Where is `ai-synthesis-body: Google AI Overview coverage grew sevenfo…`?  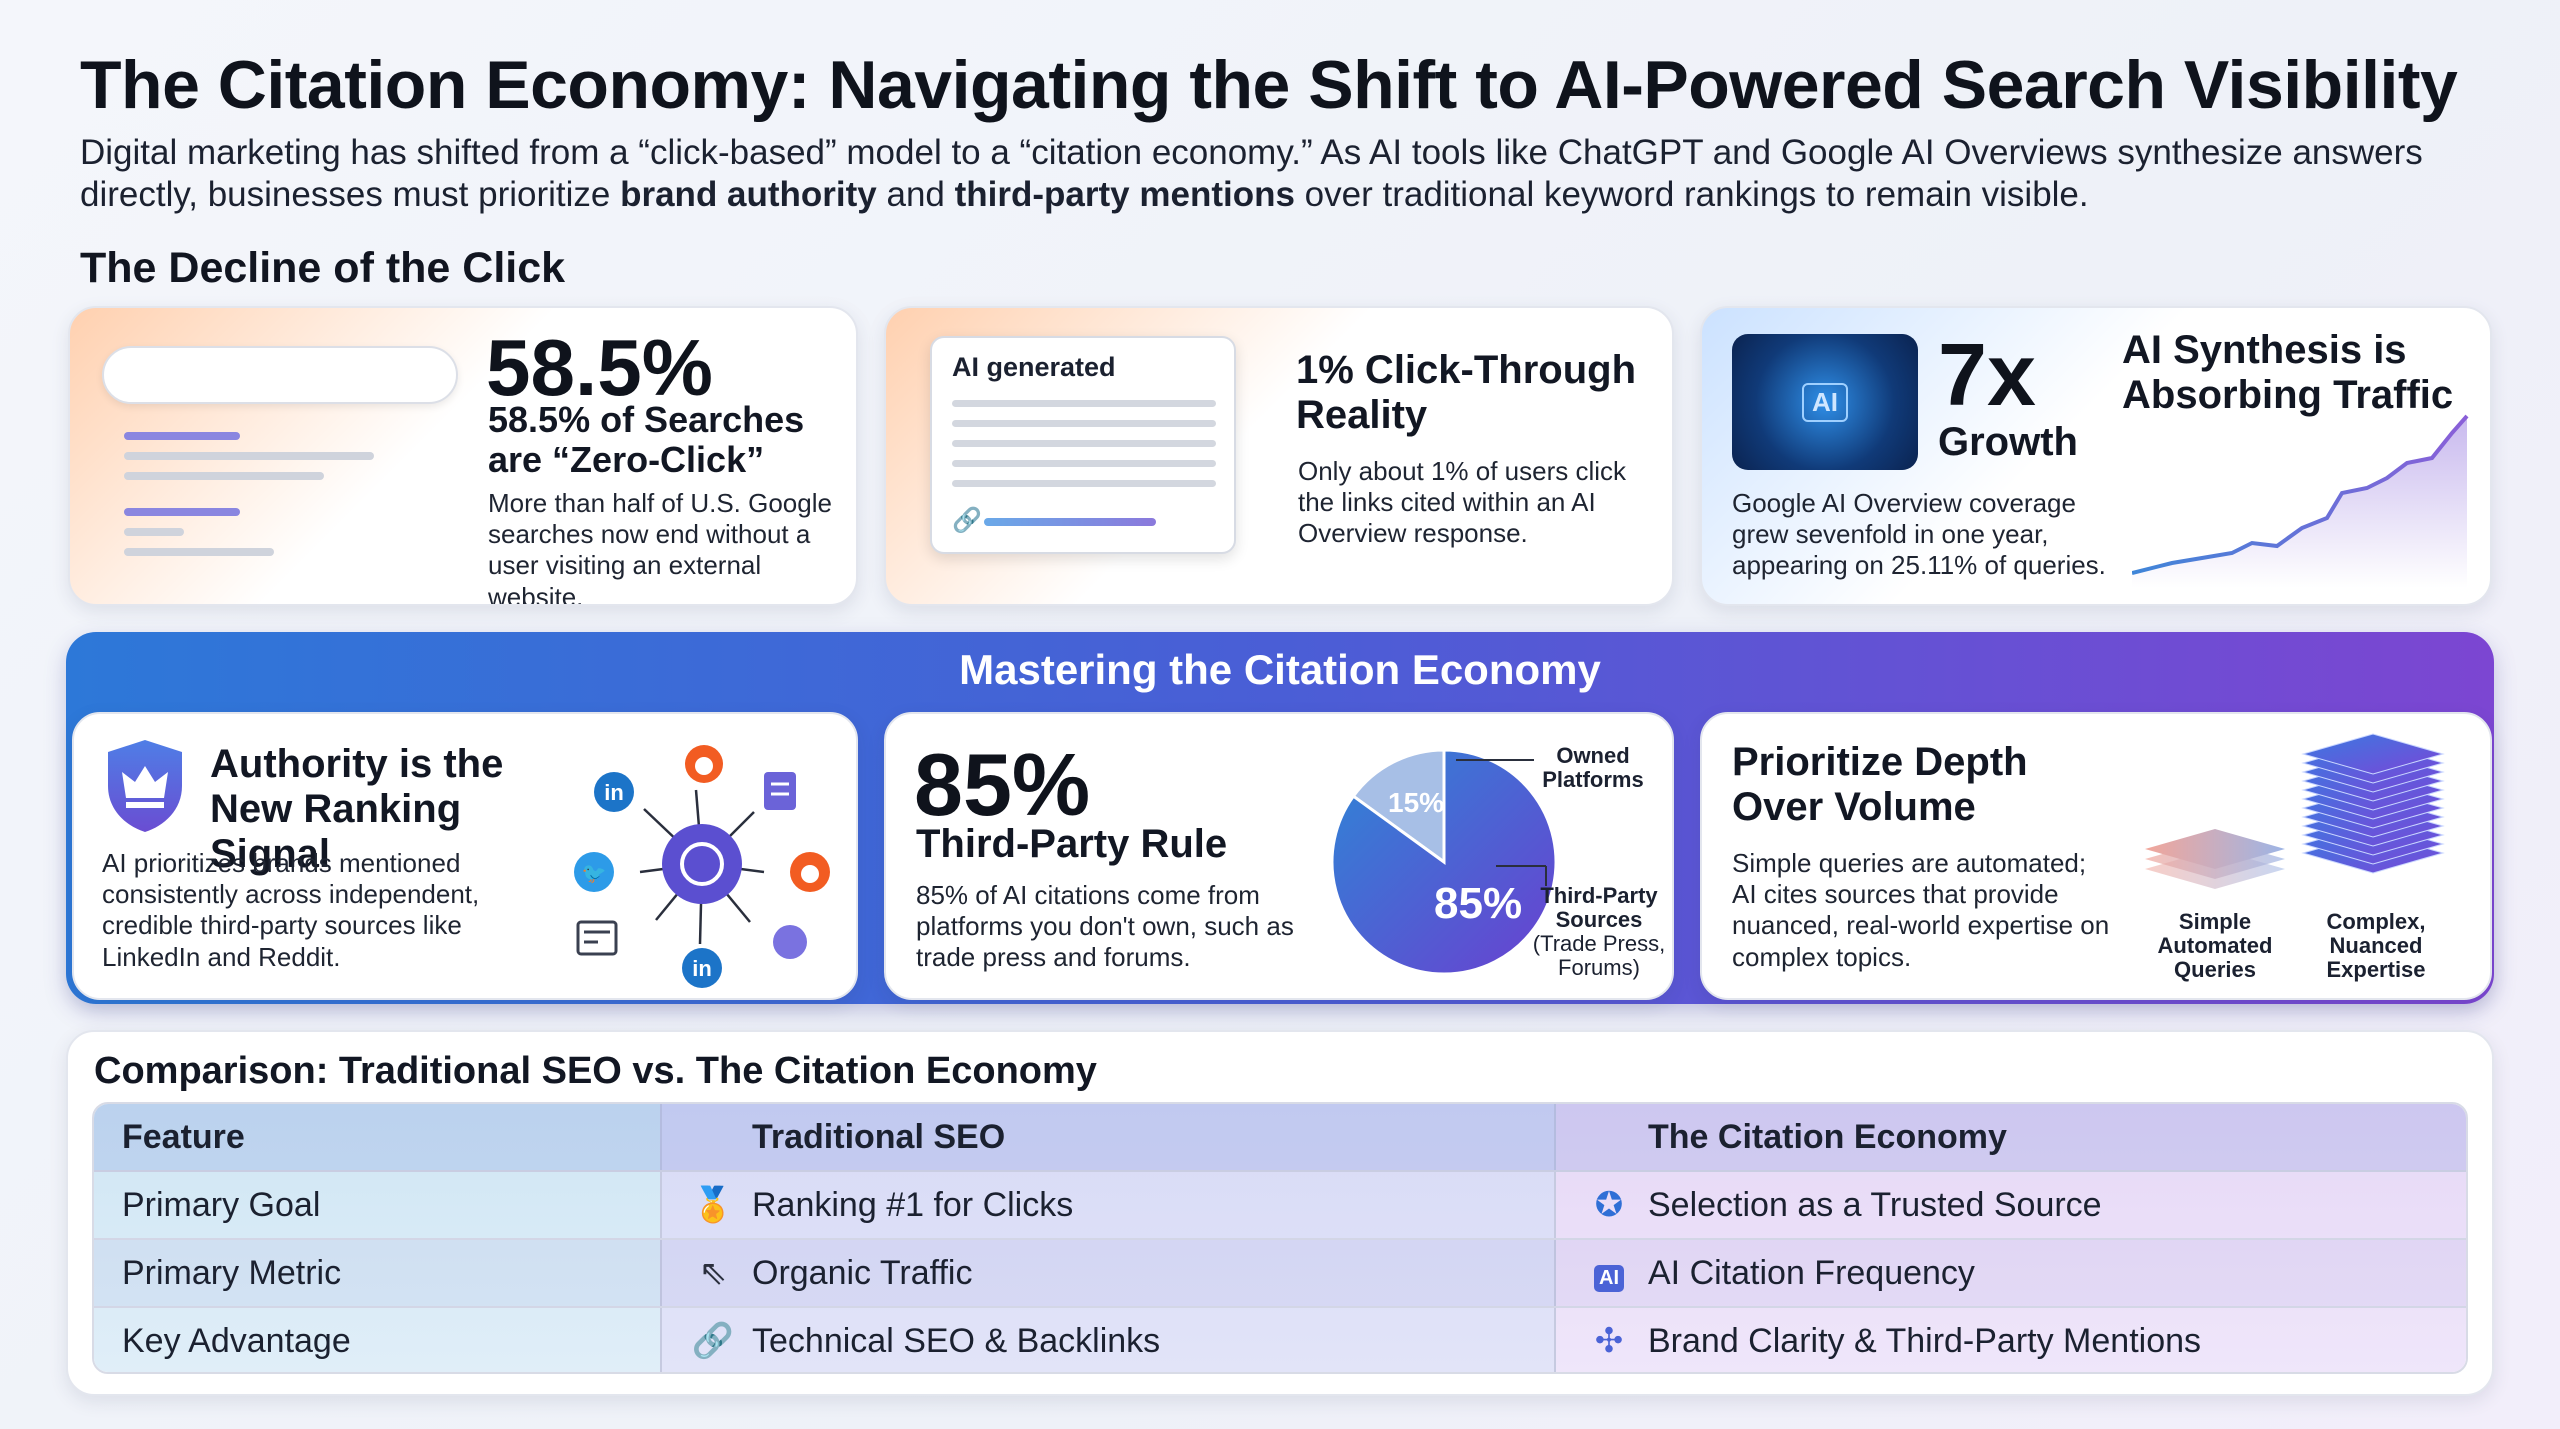 ai-synthesis-body: Google AI Overview coverage grew sevenfo… is located at coordinates (1919, 534).